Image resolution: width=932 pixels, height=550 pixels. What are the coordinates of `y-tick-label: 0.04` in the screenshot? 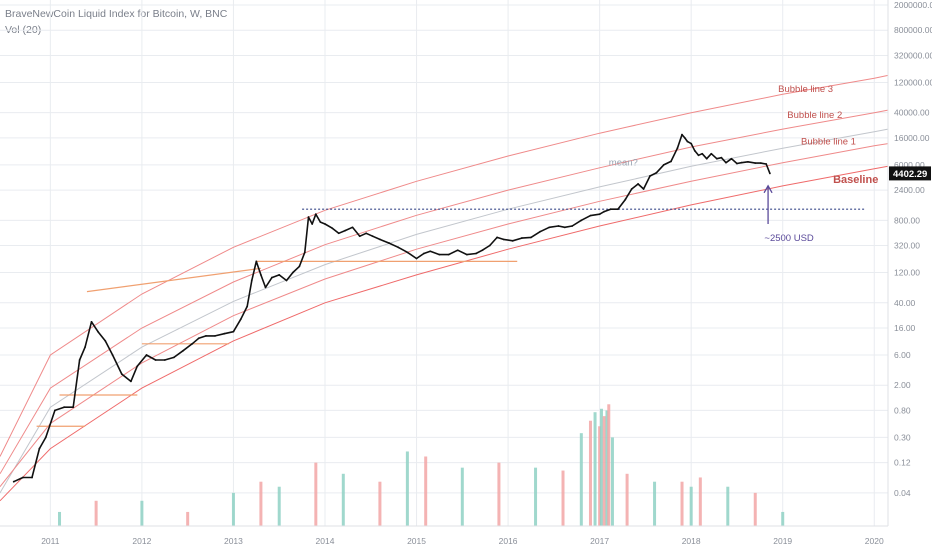 It's located at (902, 493).